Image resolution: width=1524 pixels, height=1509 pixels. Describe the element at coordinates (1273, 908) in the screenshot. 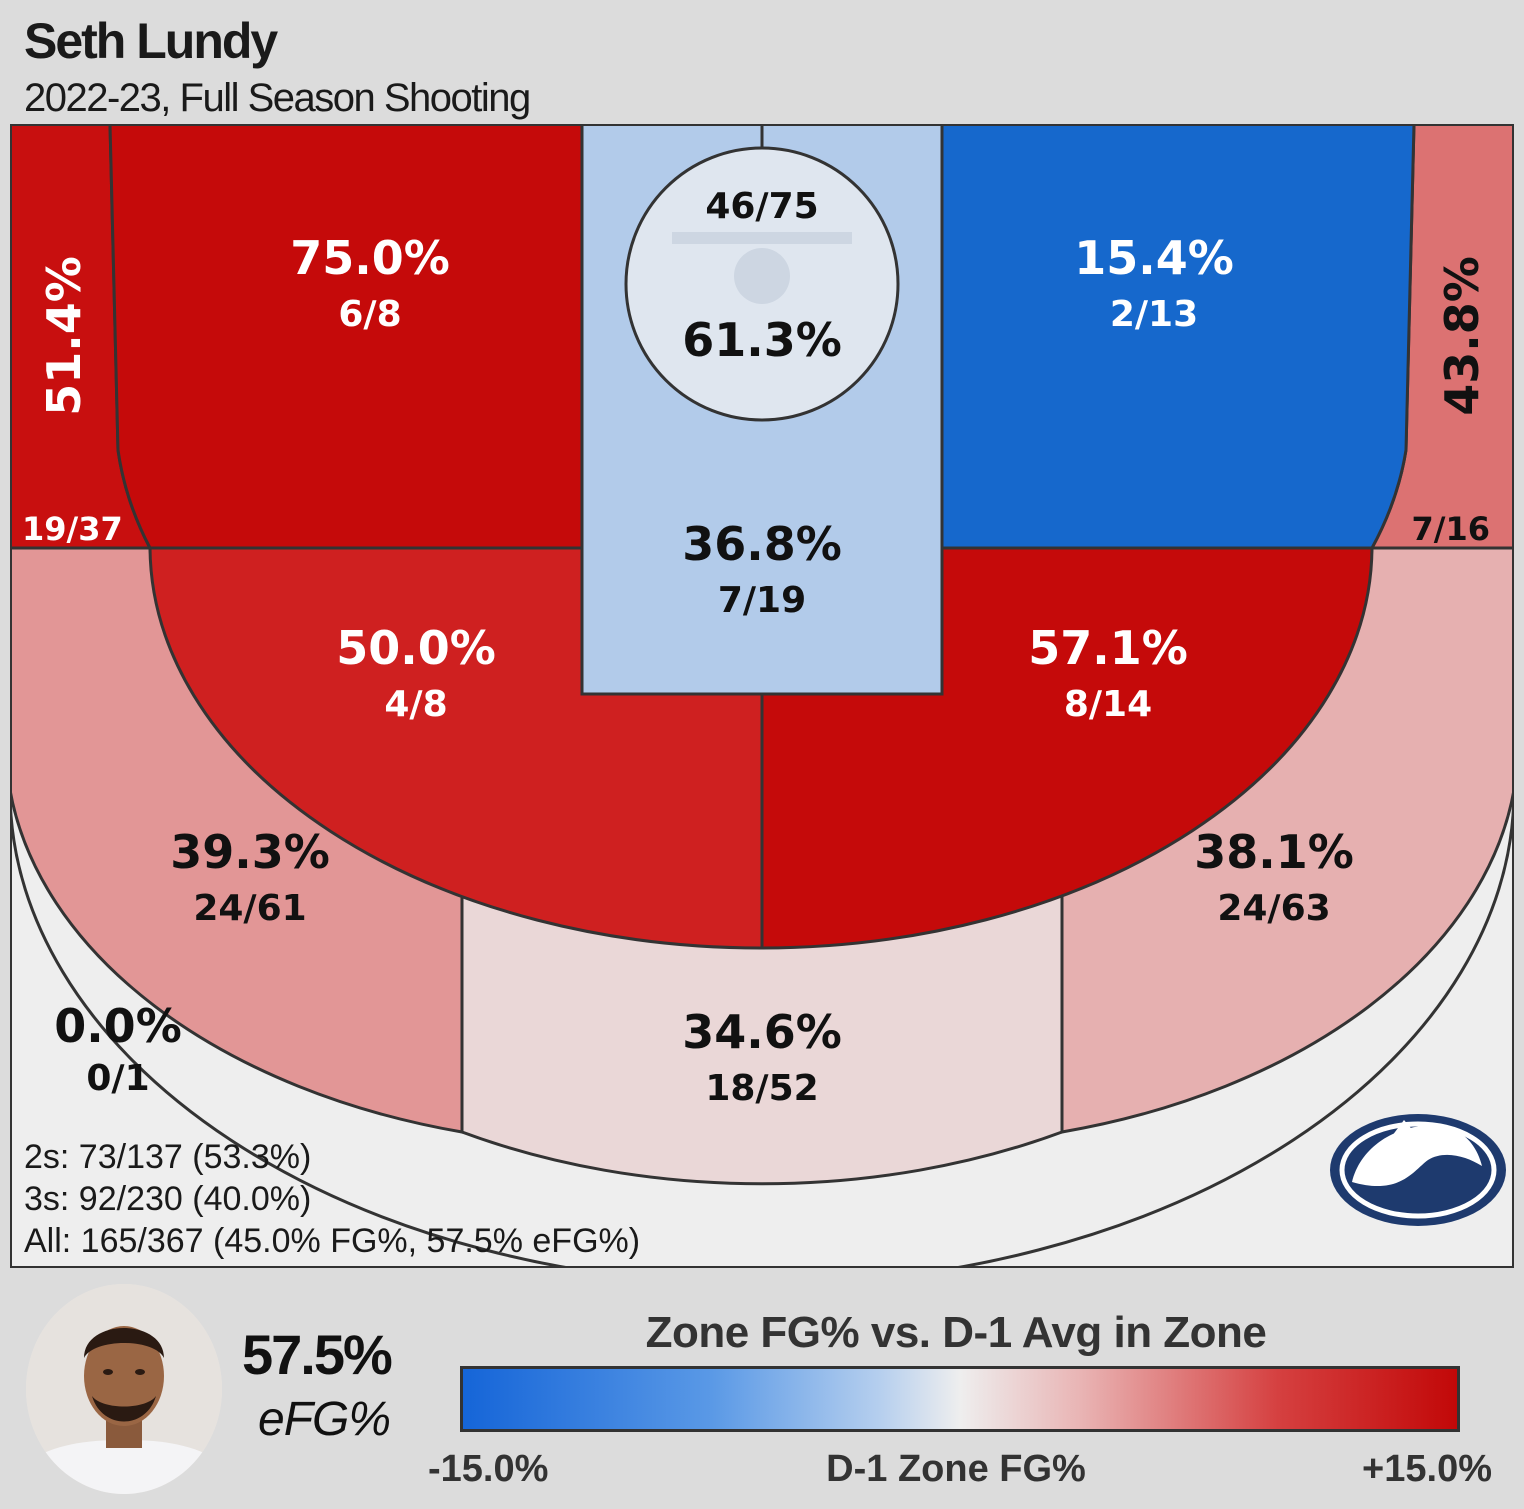

I see `label-right-wing-frac: 24/63` at that location.